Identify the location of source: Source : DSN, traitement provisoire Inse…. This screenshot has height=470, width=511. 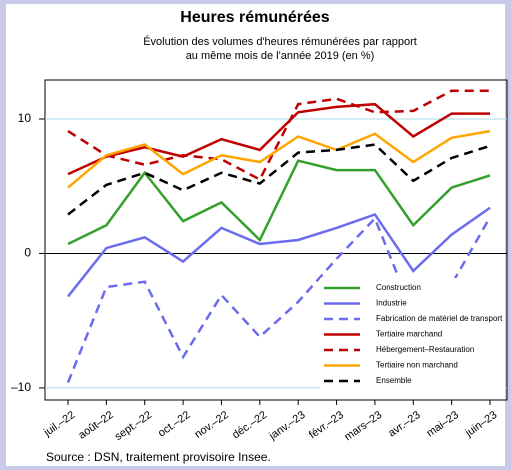
(158, 457).